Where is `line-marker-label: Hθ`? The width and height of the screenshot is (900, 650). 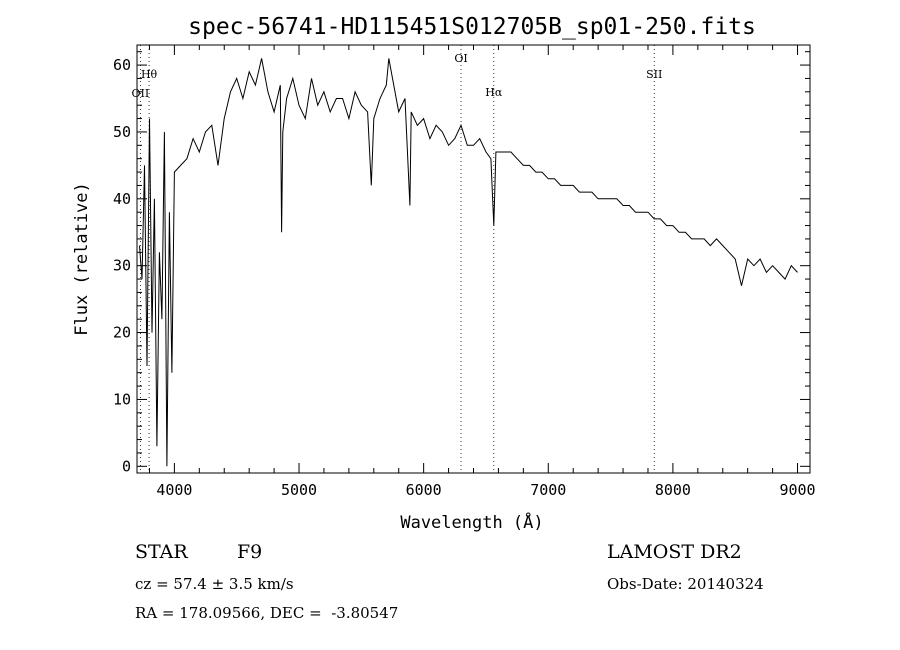
line-marker-label: Hθ is located at coordinates (149, 74).